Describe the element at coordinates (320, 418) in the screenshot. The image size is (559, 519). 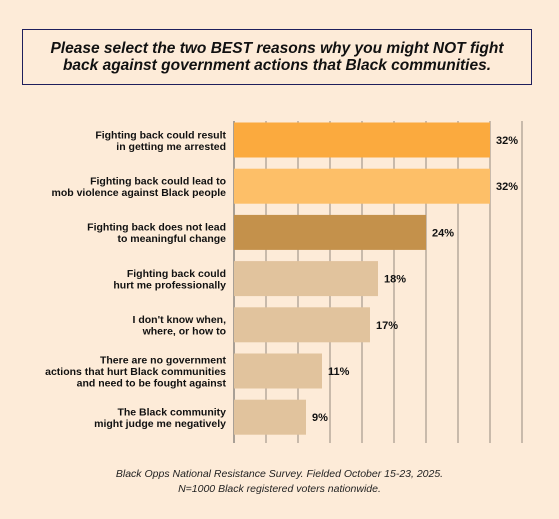
I see `value-label: 9%` at that location.